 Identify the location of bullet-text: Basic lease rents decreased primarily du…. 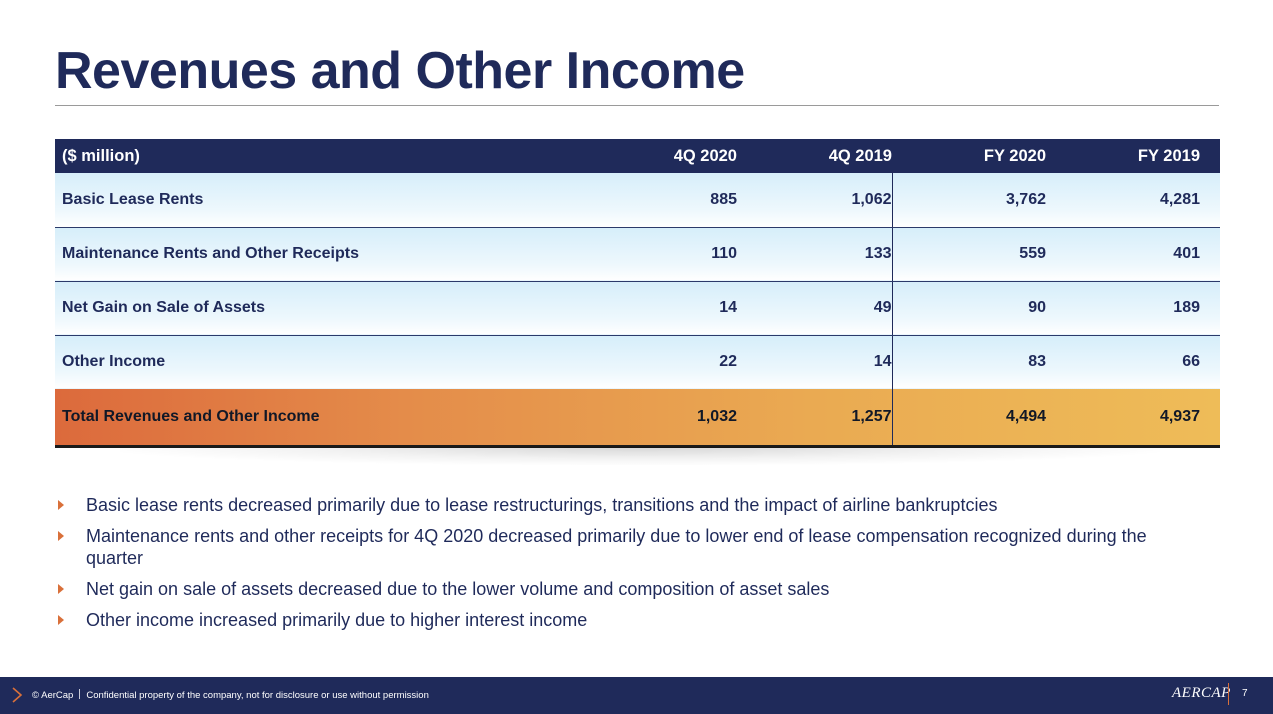
(542, 505).